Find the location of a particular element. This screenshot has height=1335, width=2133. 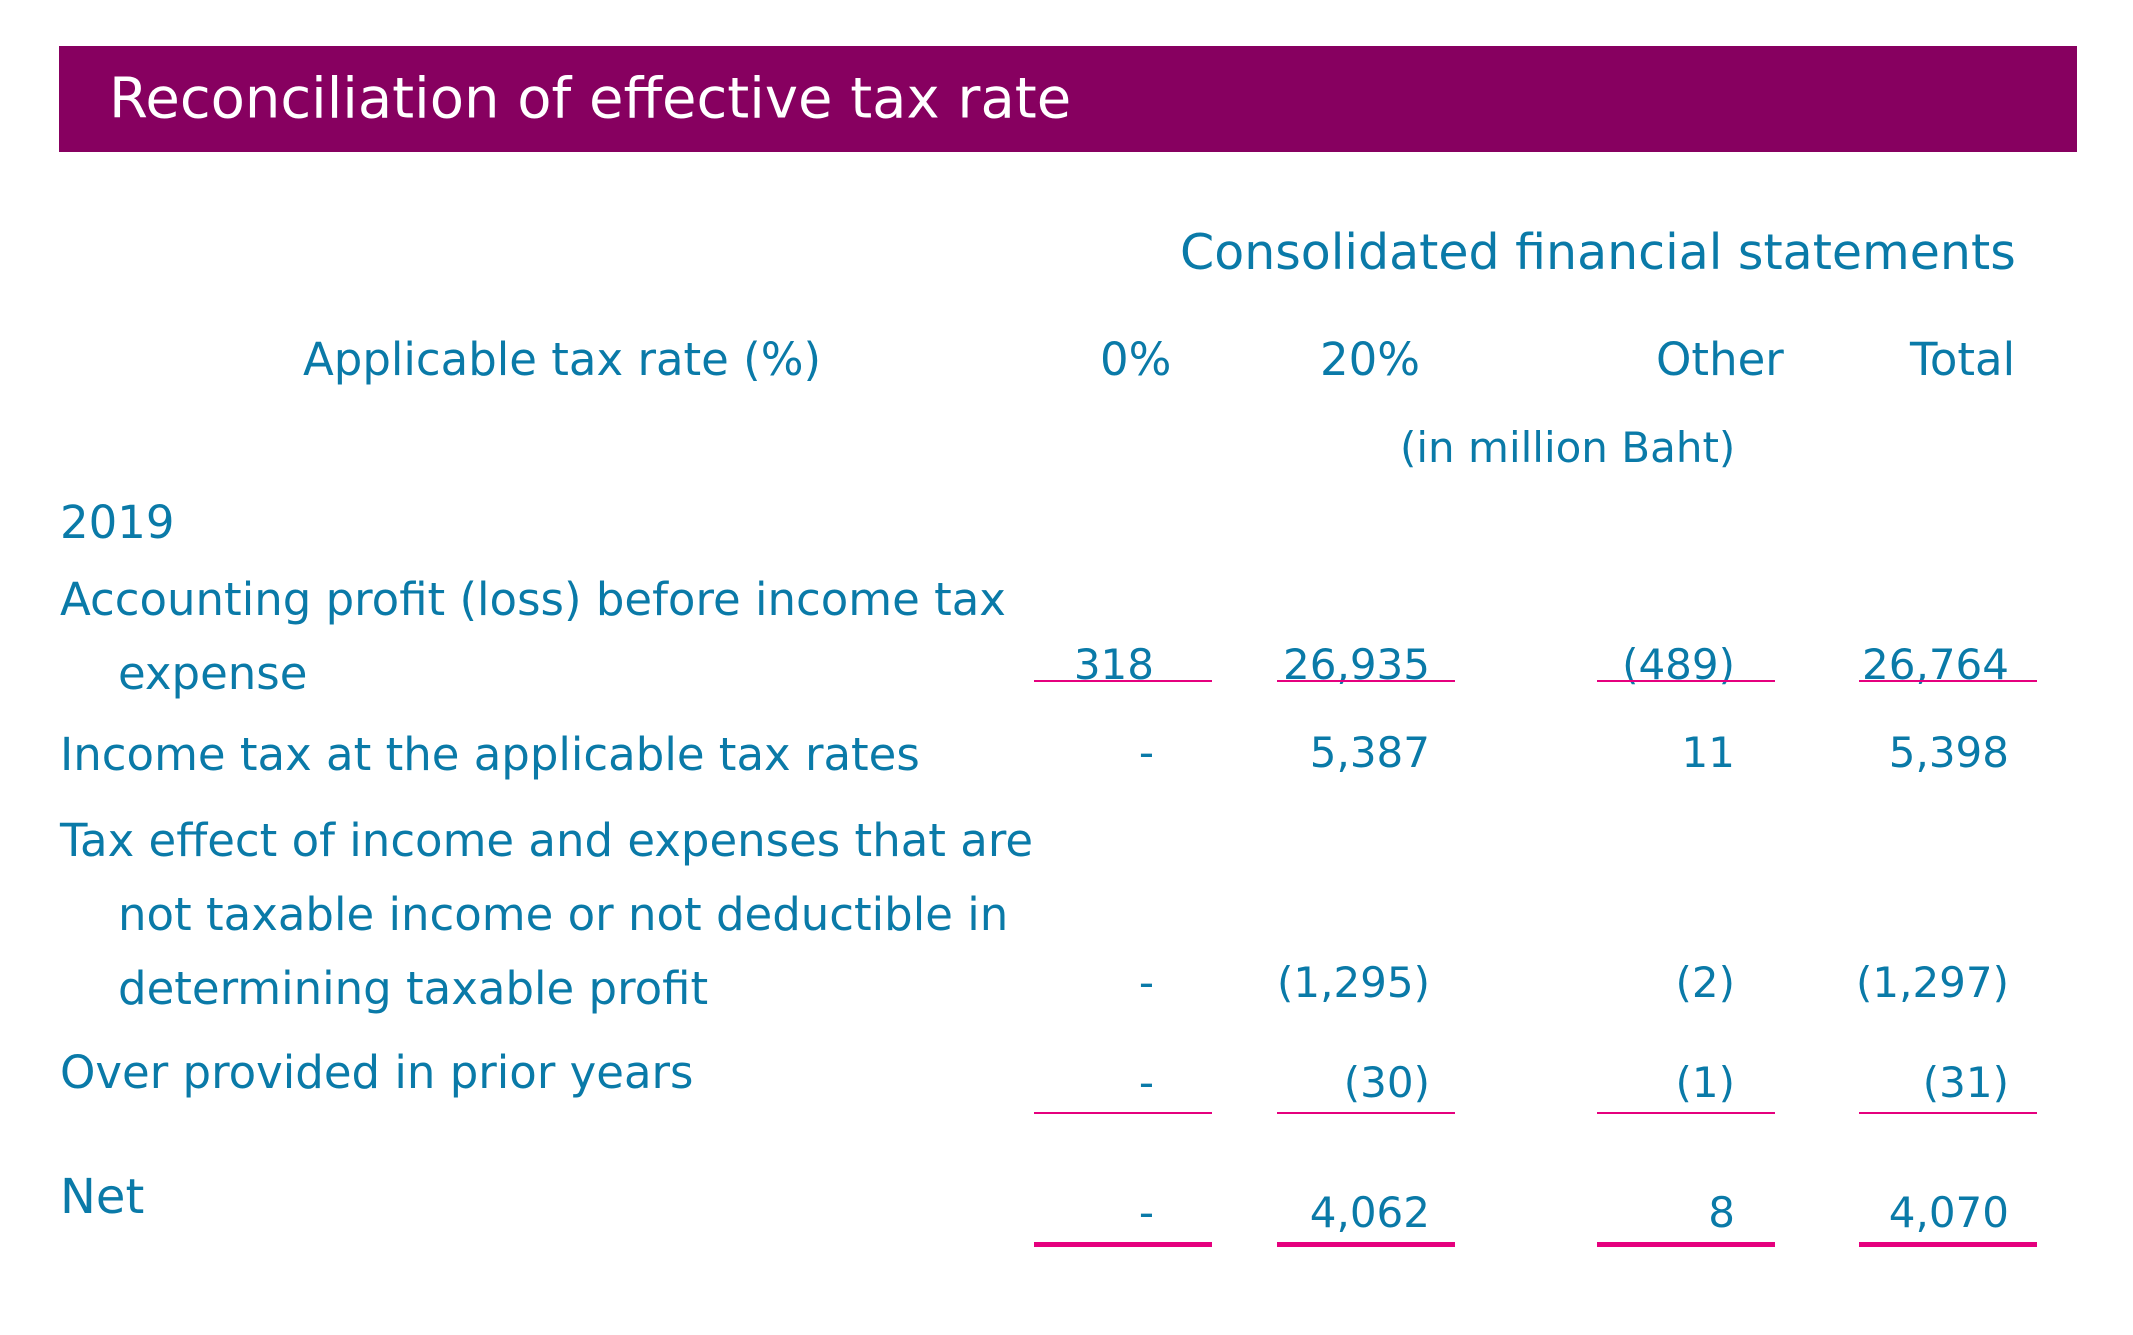

cell-value: (1,295) is located at coordinates (1353, 982).